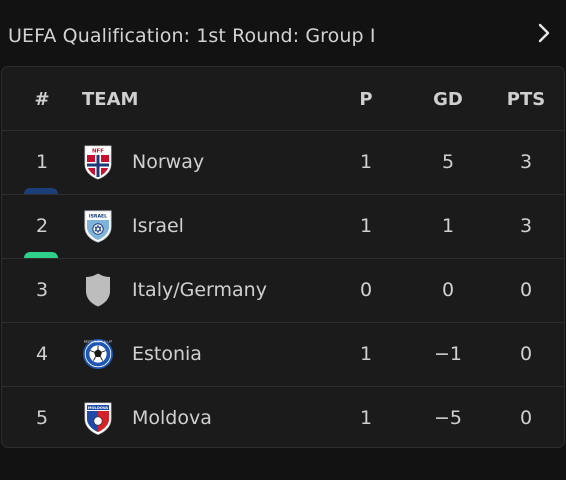  I want to click on rank-cell: 2, so click(42, 226).